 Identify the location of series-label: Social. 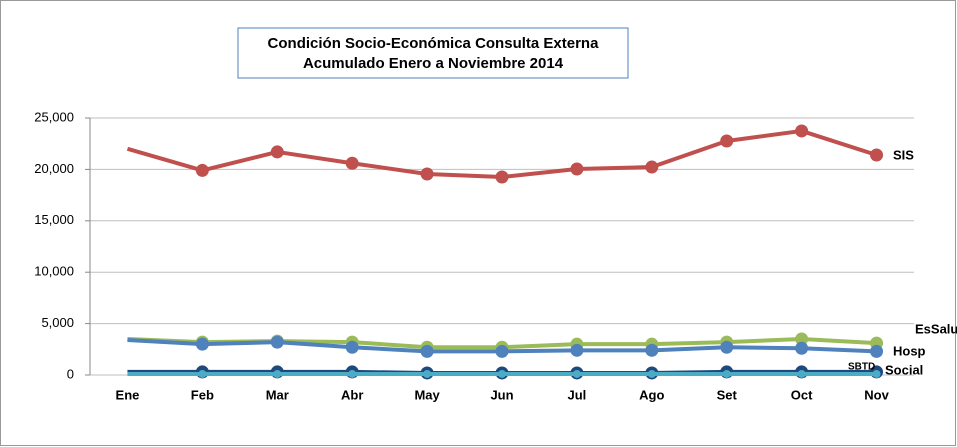
(904, 369).